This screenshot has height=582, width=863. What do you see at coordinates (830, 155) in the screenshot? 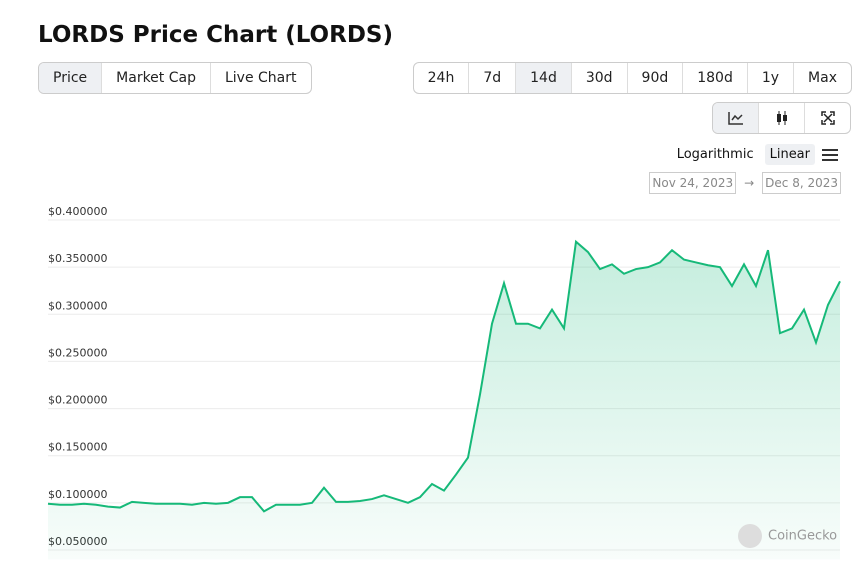
I see `menu-icon` at bounding box center [830, 155].